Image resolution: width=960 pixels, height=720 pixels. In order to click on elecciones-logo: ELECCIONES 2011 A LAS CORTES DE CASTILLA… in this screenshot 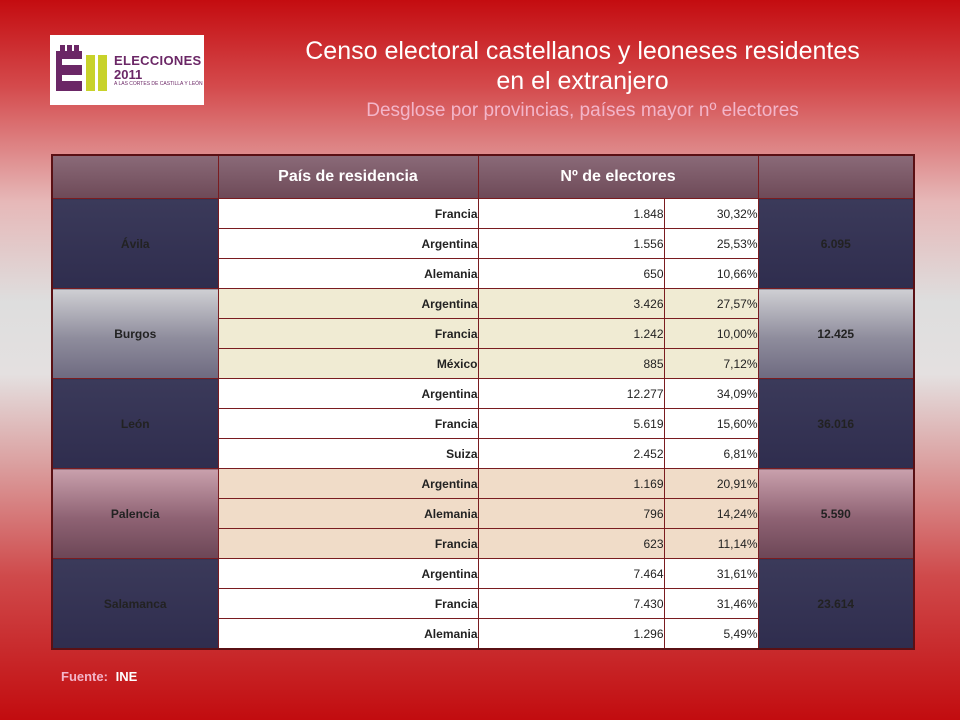, I will do `click(127, 70)`.